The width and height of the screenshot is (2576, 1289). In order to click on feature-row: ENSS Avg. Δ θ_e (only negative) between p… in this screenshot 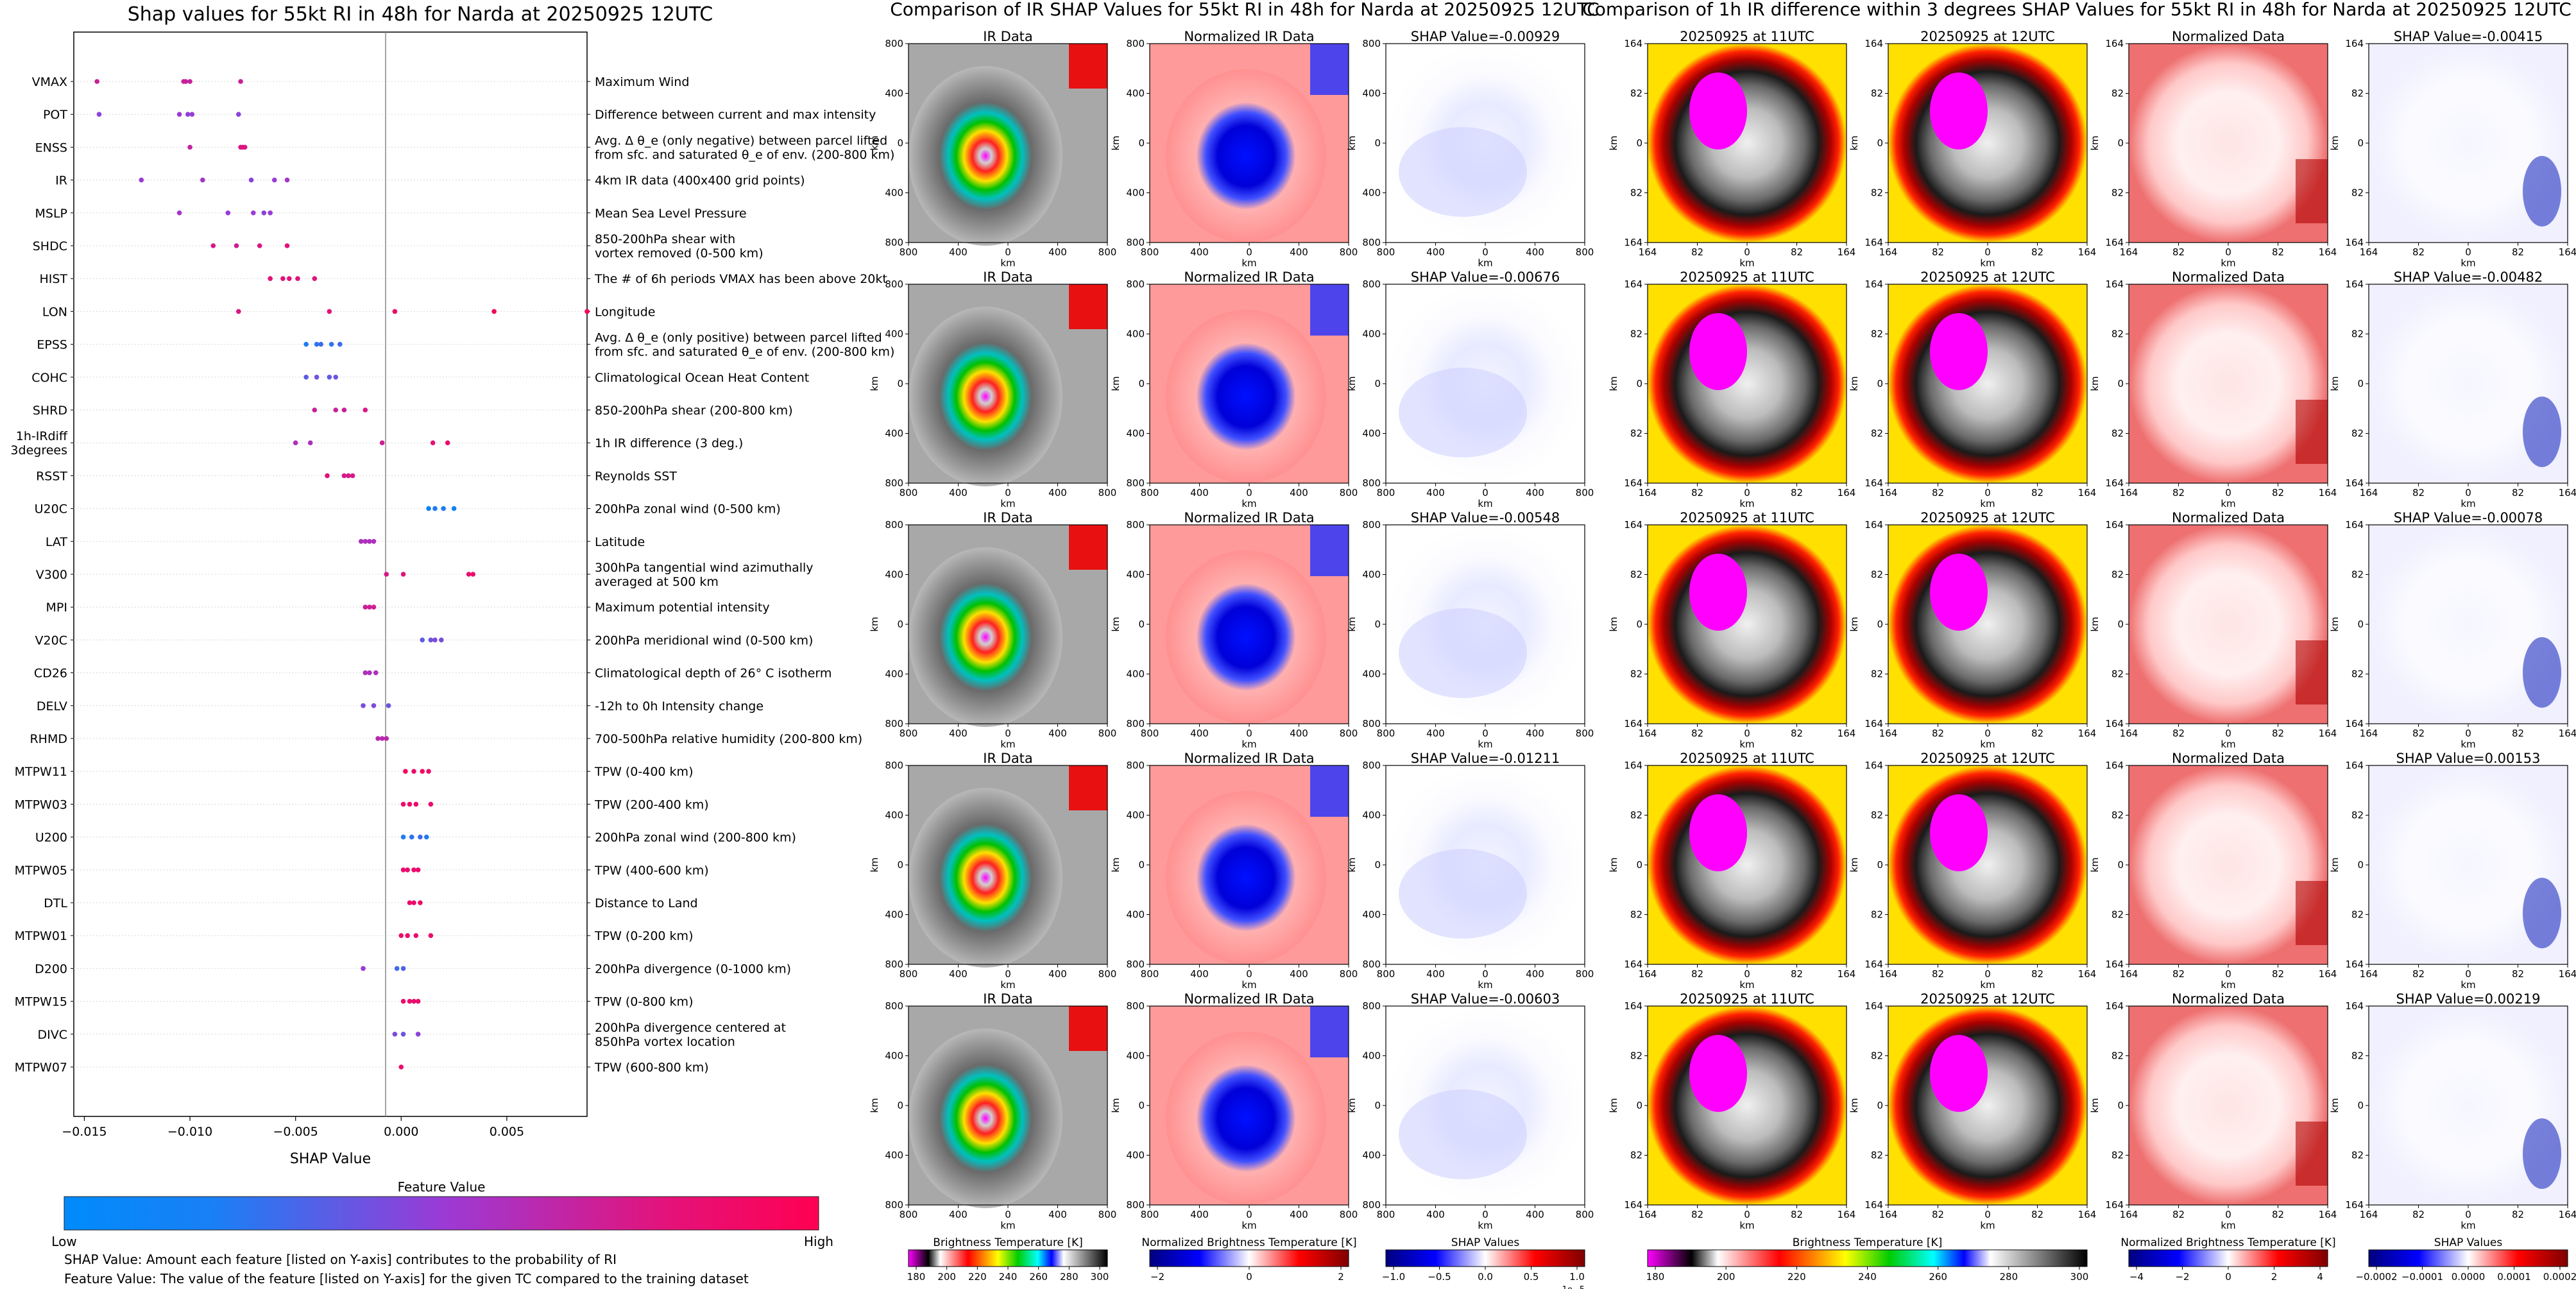, I will do `click(465, 147)`.